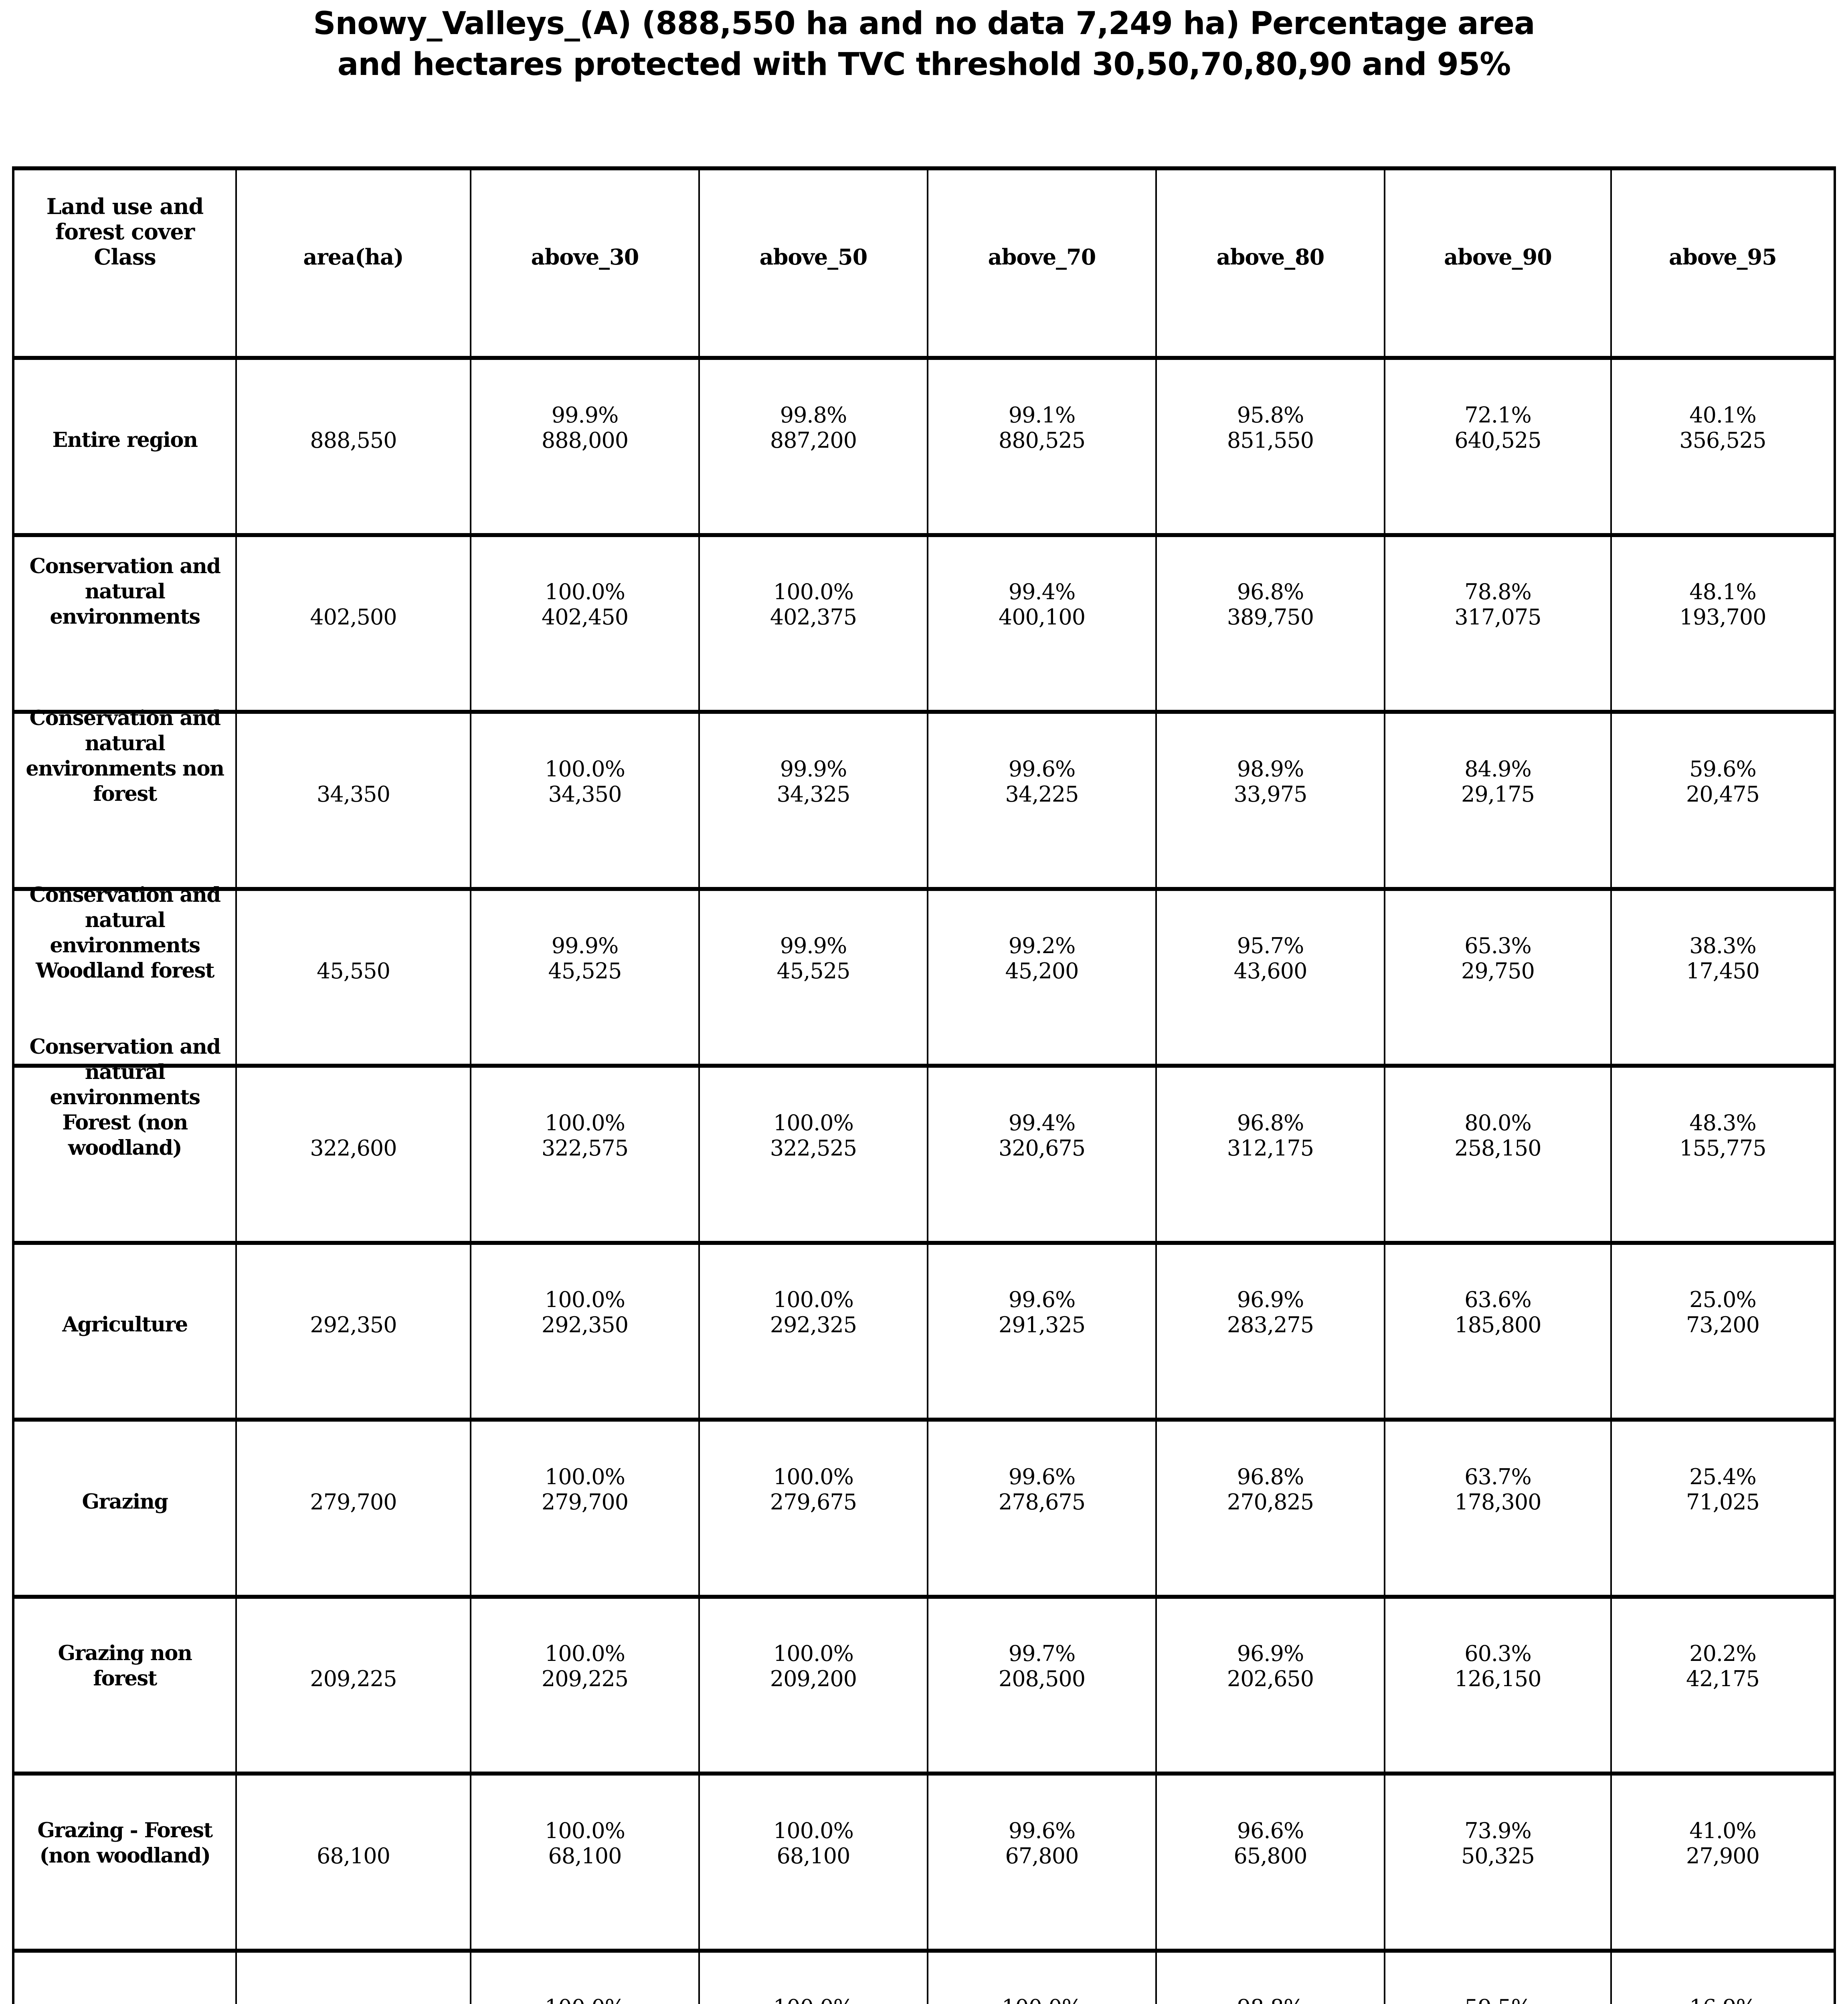 This screenshot has width=1848, height=2004. What do you see at coordinates (1042, 1122) in the screenshot?
I see `percent-value: 99.4%` at bounding box center [1042, 1122].